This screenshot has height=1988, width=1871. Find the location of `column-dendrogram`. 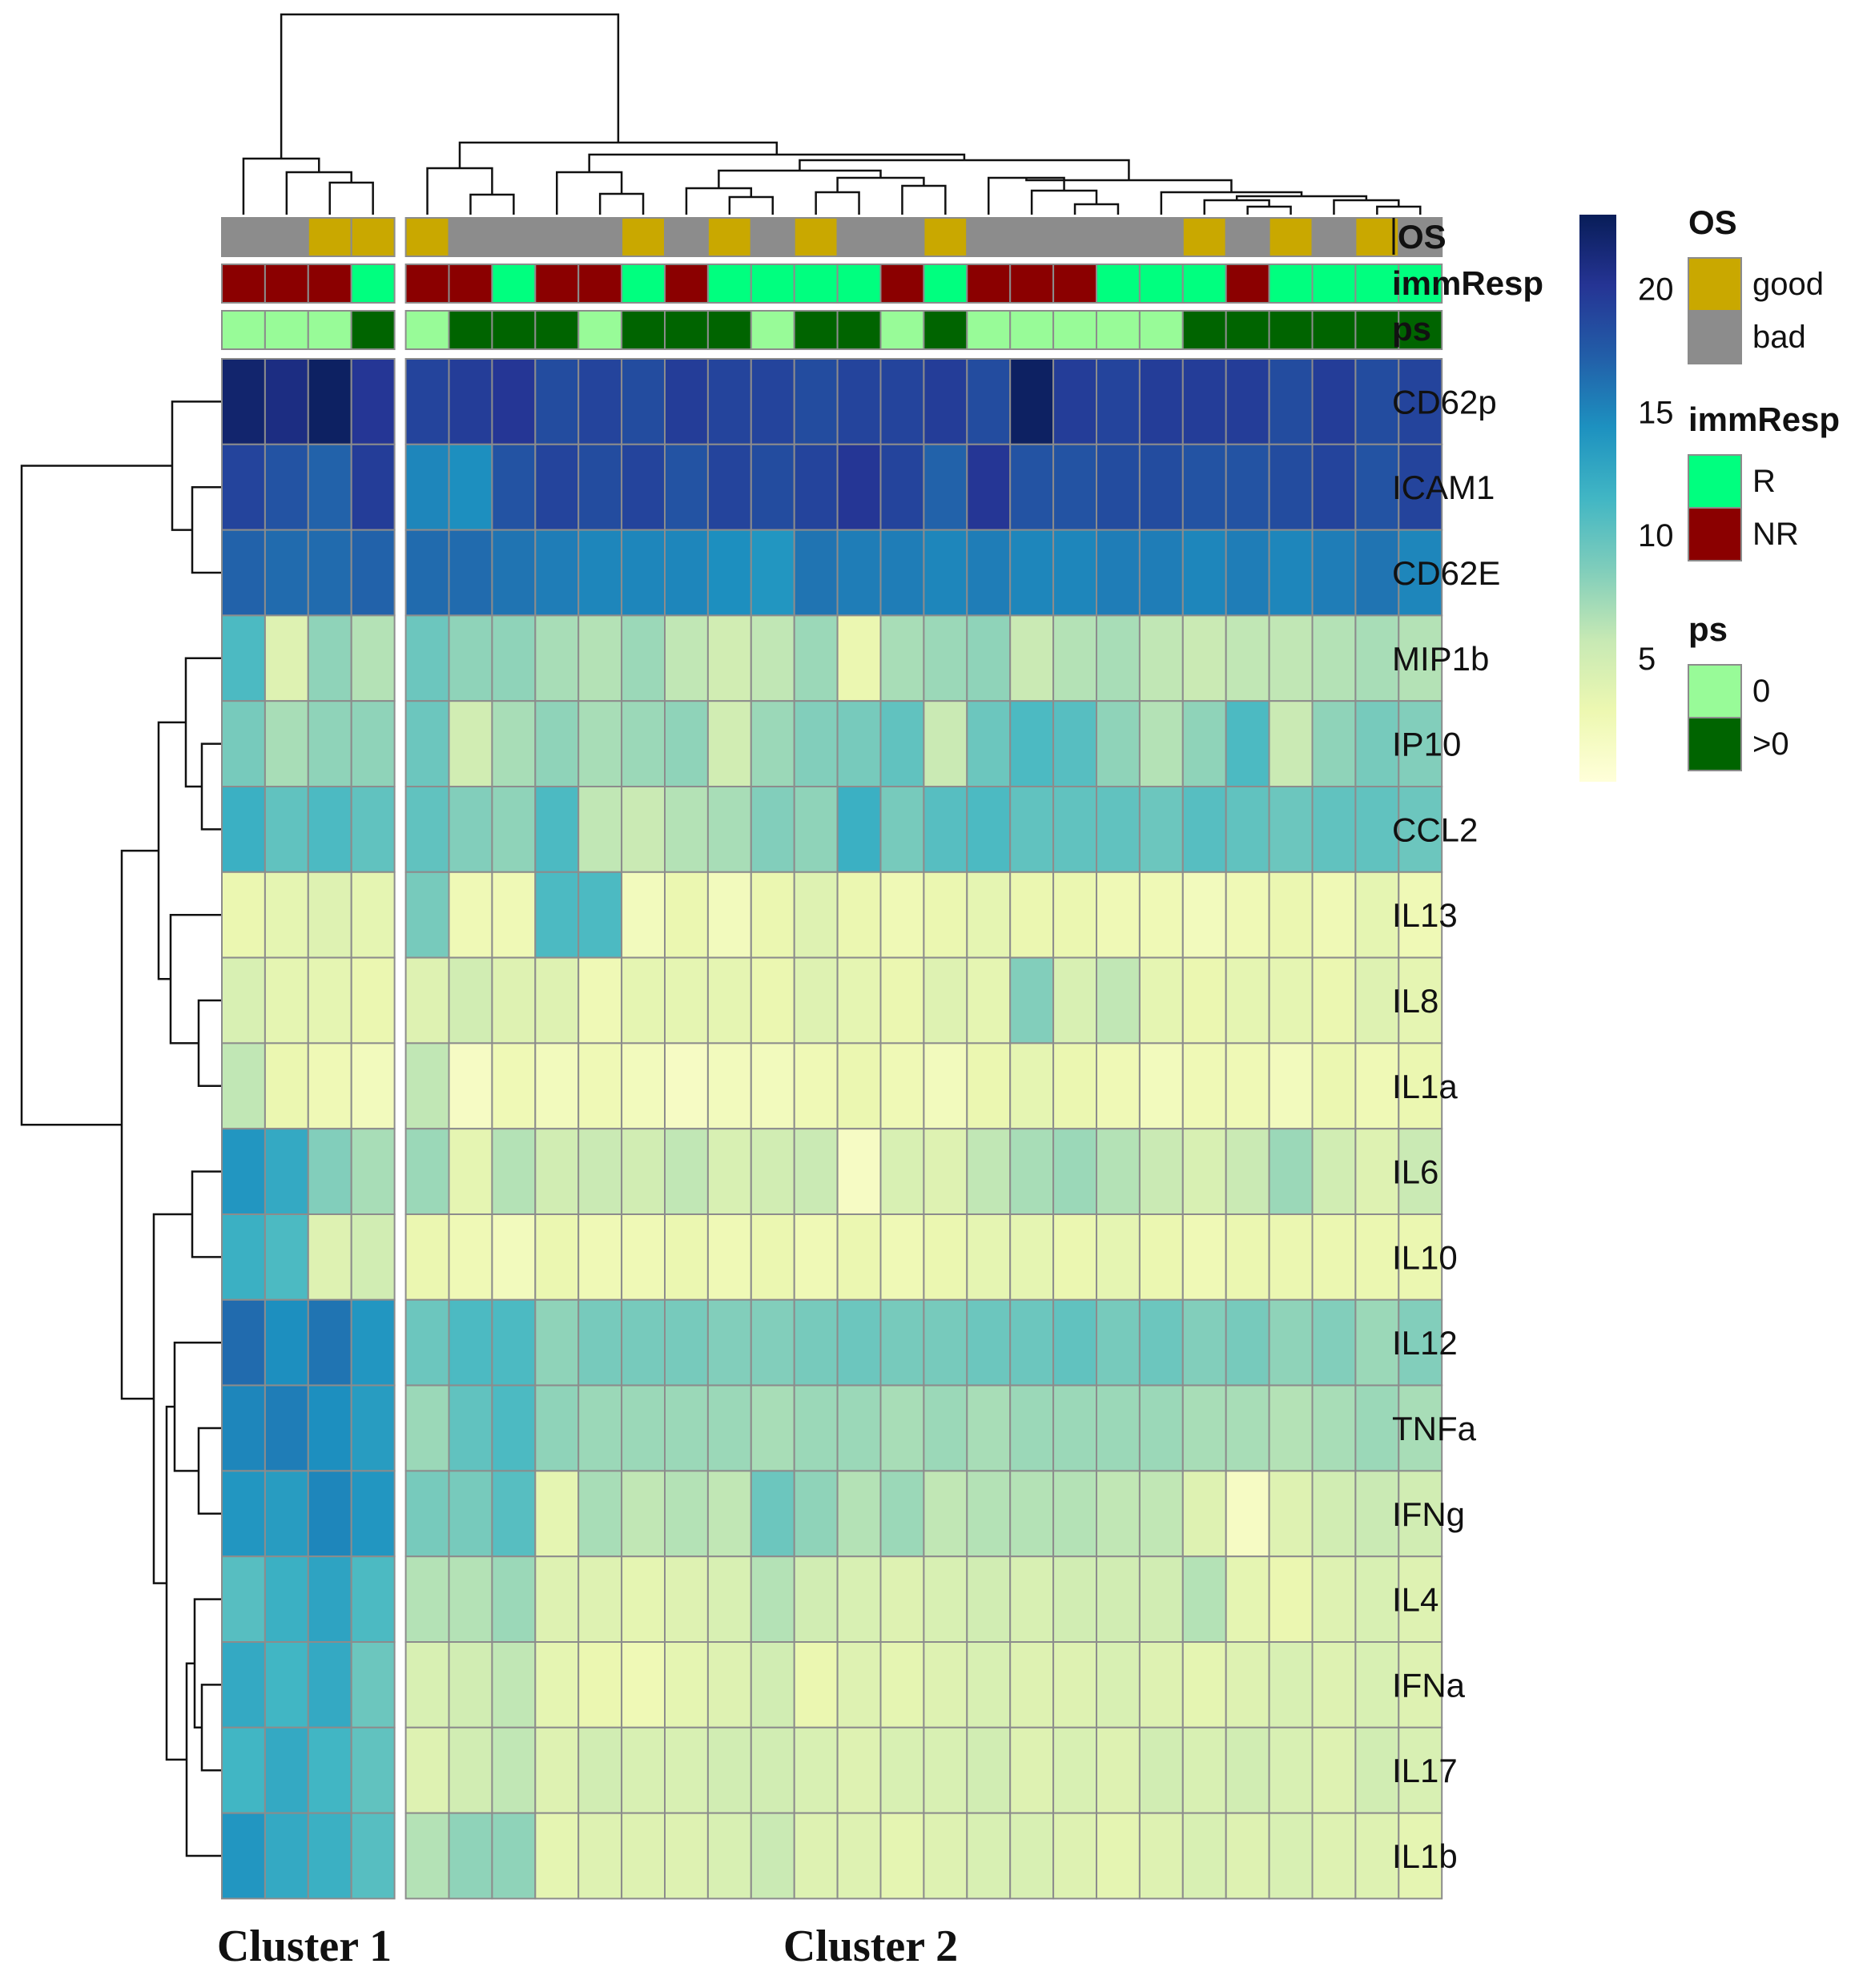

column-dendrogram is located at coordinates (832, 114).